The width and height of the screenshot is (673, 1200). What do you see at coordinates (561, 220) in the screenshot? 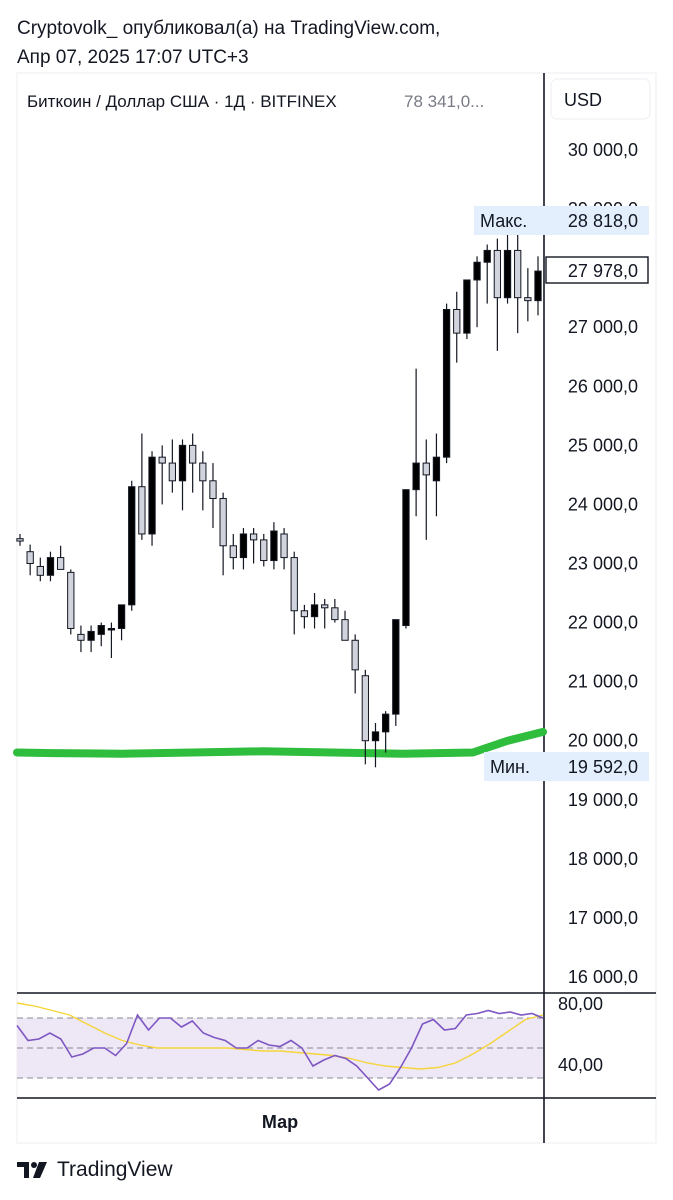
I see `max-label-bg` at bounding box center [561, 220].